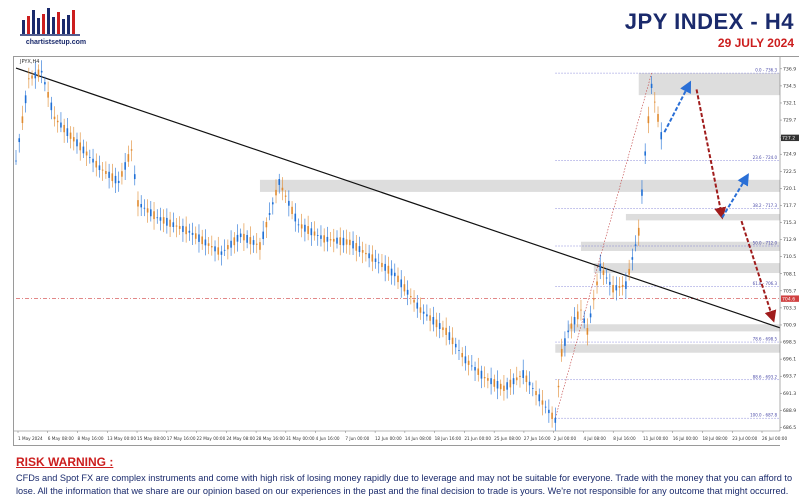 The image size is (812, 504). What do you see at coordinates (789, 360) in the screenshot?
I see `y-tick-label-4: 696.1` at bounding box center [789, 360].